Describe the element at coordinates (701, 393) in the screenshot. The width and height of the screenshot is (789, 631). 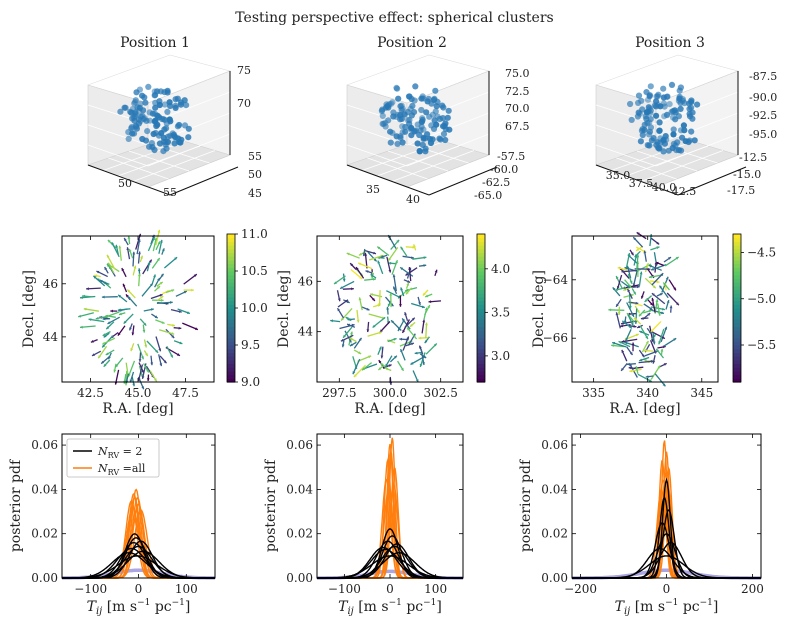
I see `x-tick-label: 345` at that location.